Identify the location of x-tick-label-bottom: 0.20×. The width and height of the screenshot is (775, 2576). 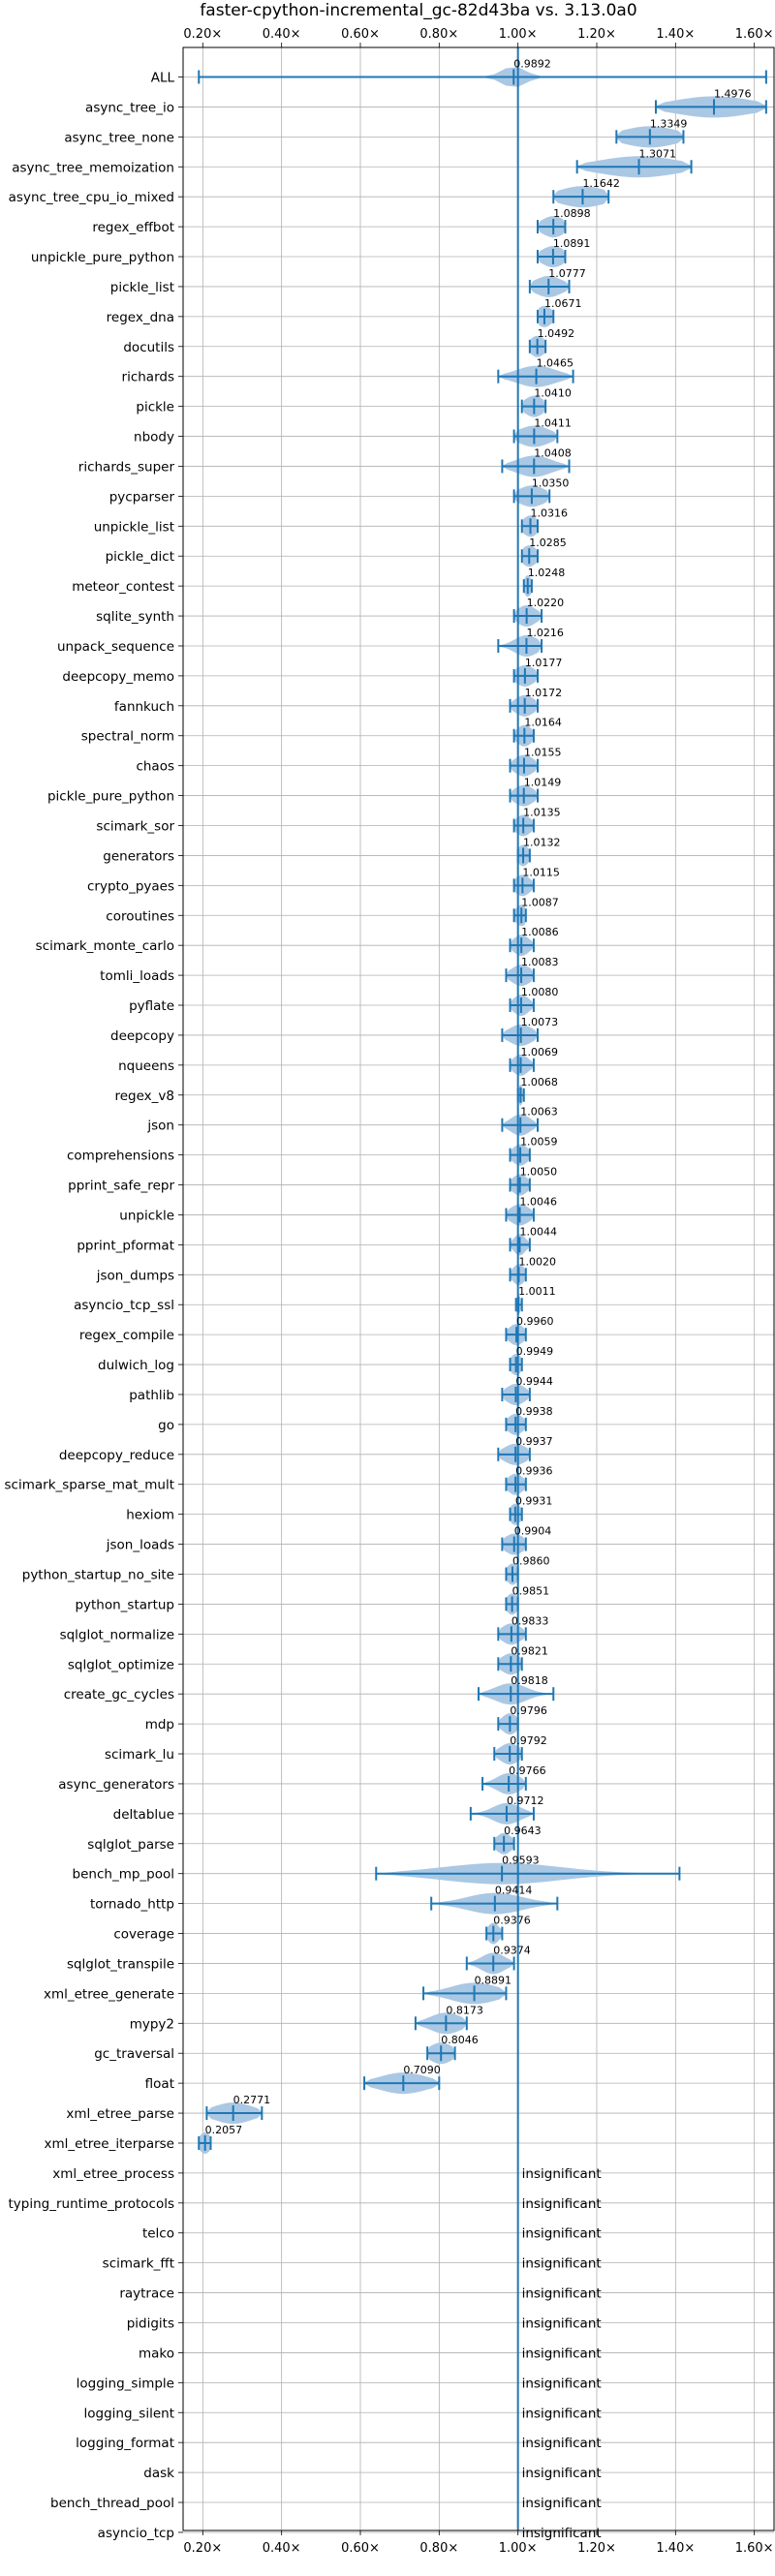
(202, 2548).